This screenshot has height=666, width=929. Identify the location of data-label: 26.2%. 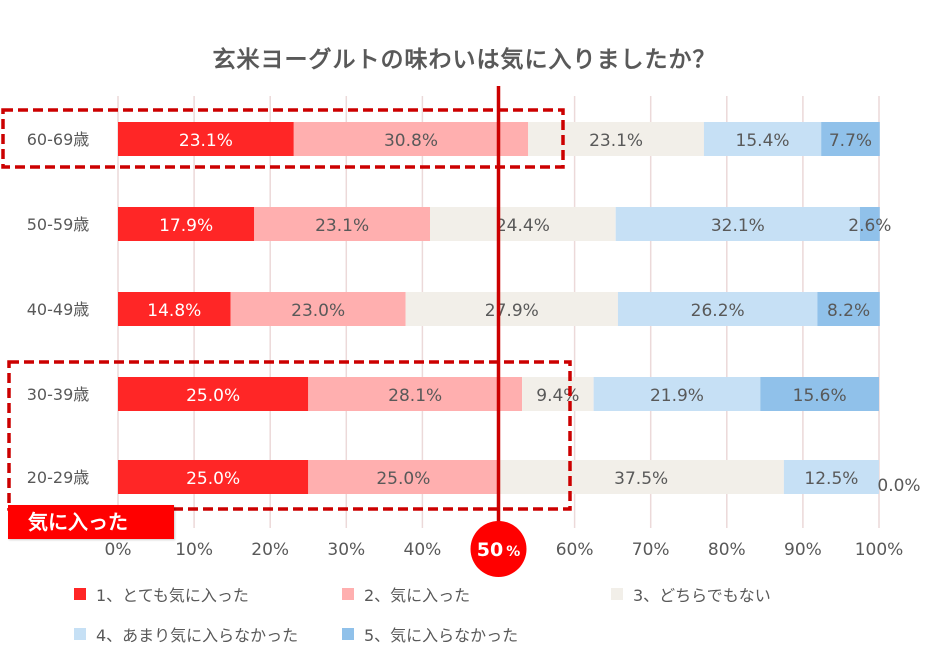
(718, 311).